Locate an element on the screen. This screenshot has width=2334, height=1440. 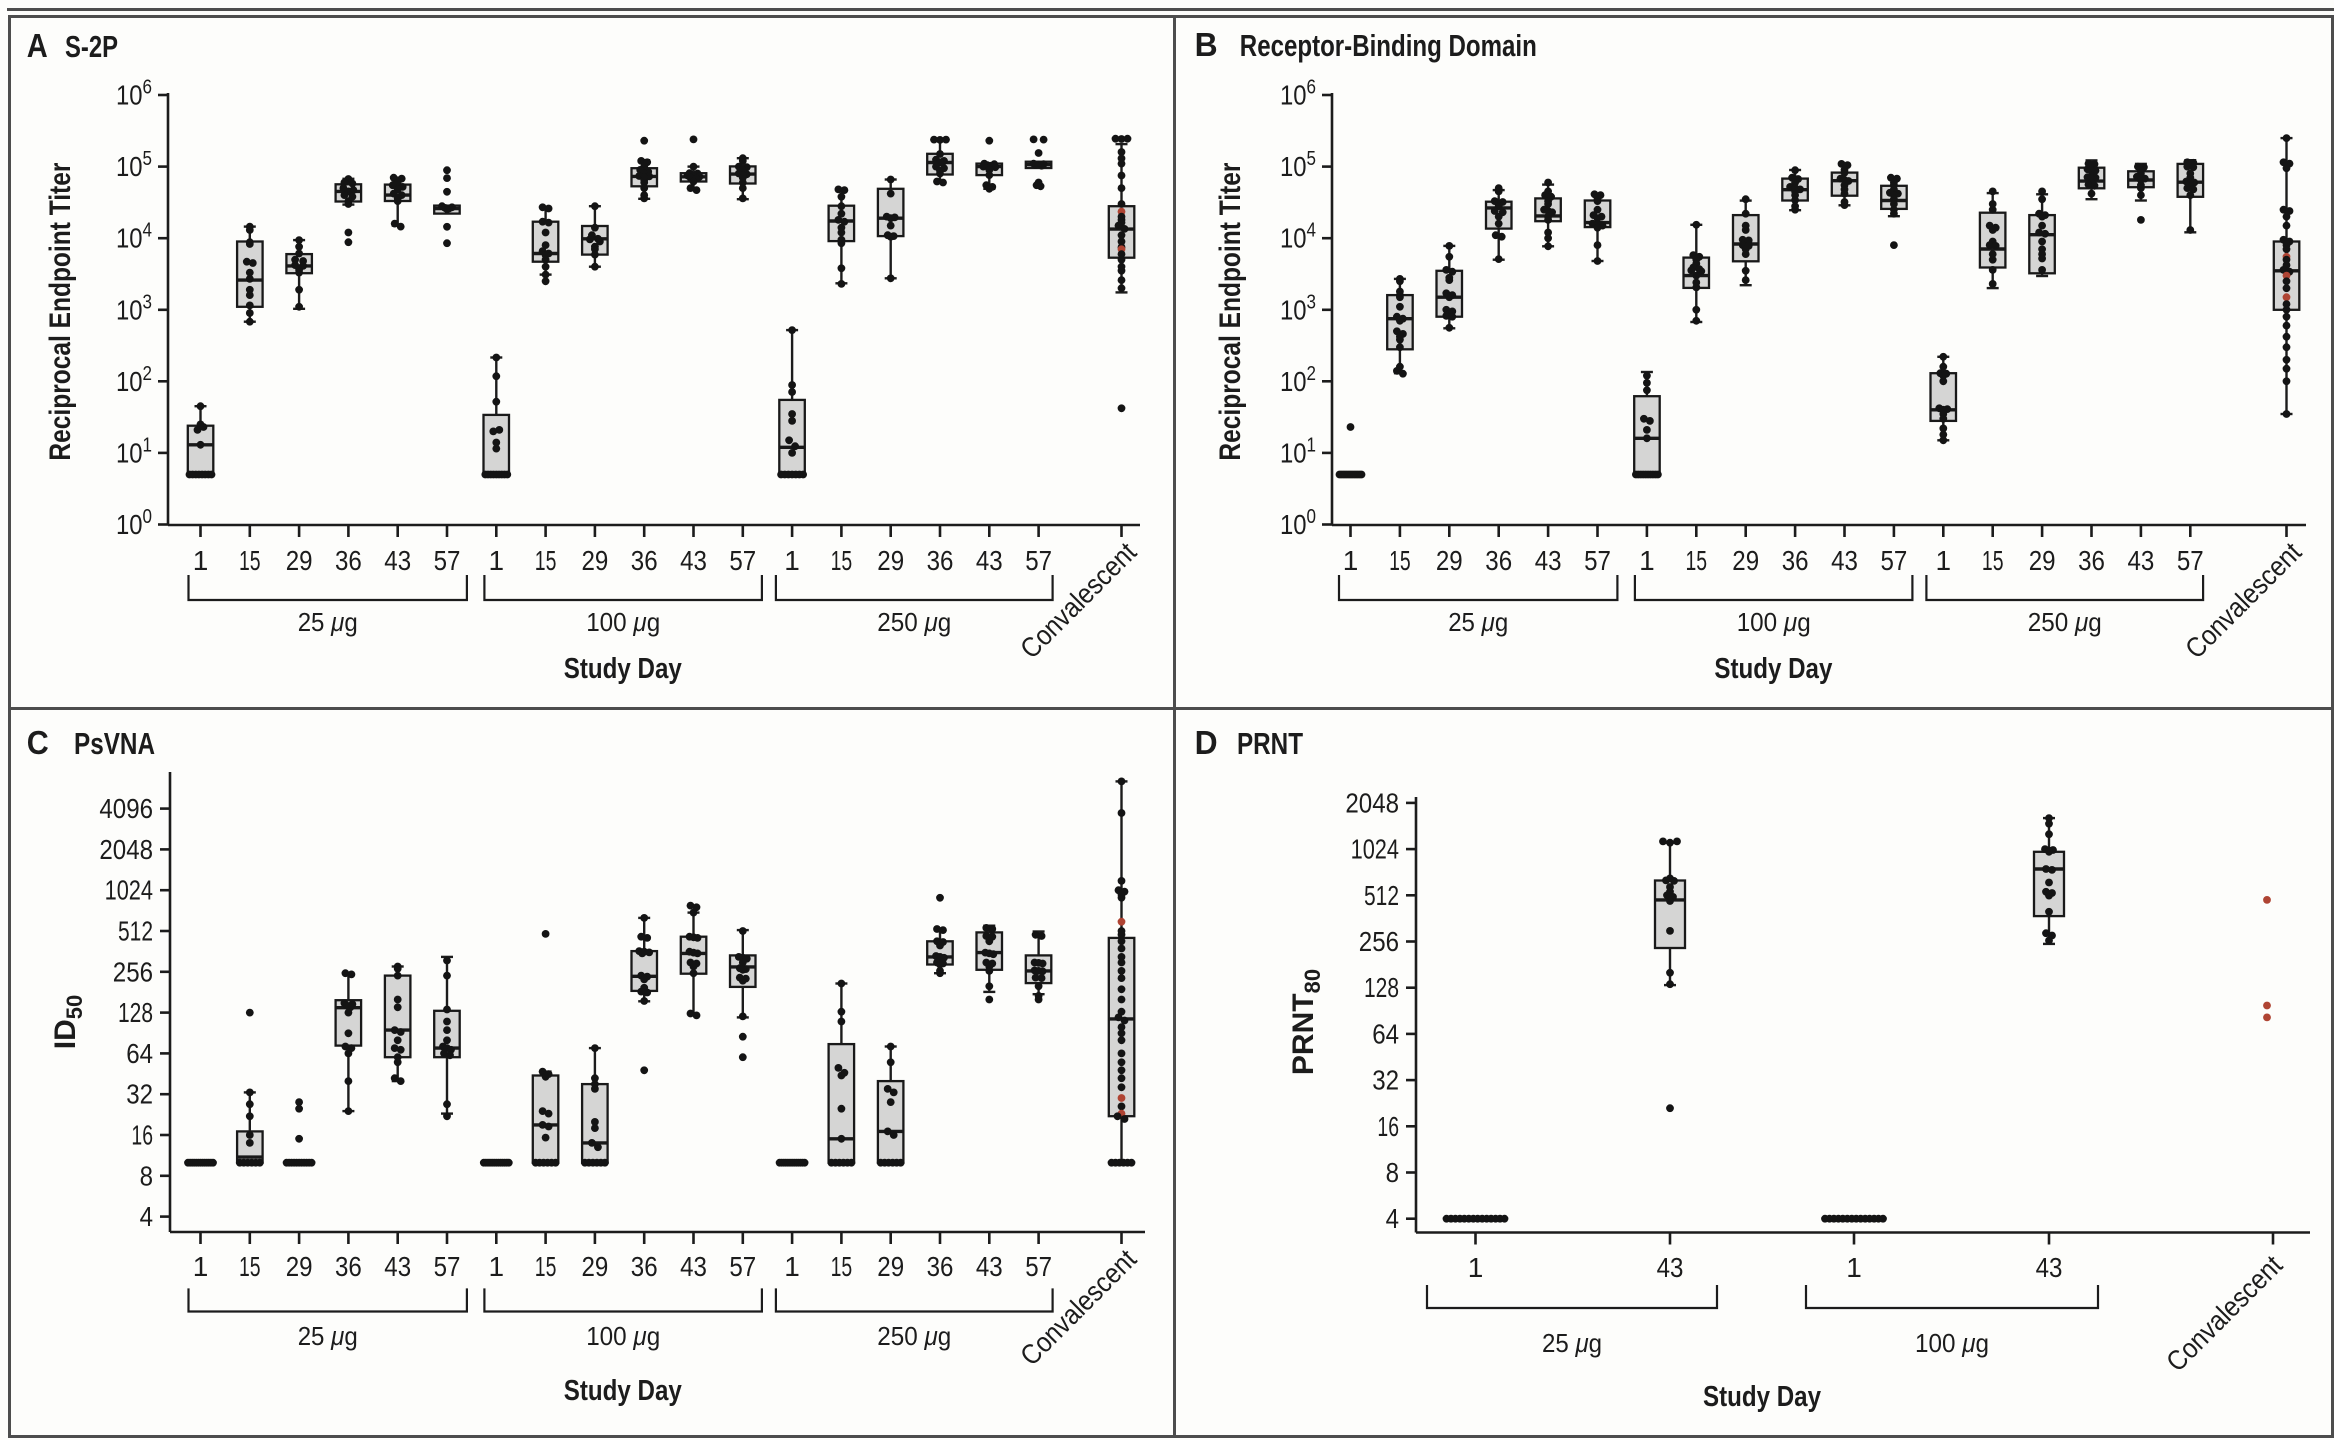
svg-text: D is located at coordinates (1206, 742).